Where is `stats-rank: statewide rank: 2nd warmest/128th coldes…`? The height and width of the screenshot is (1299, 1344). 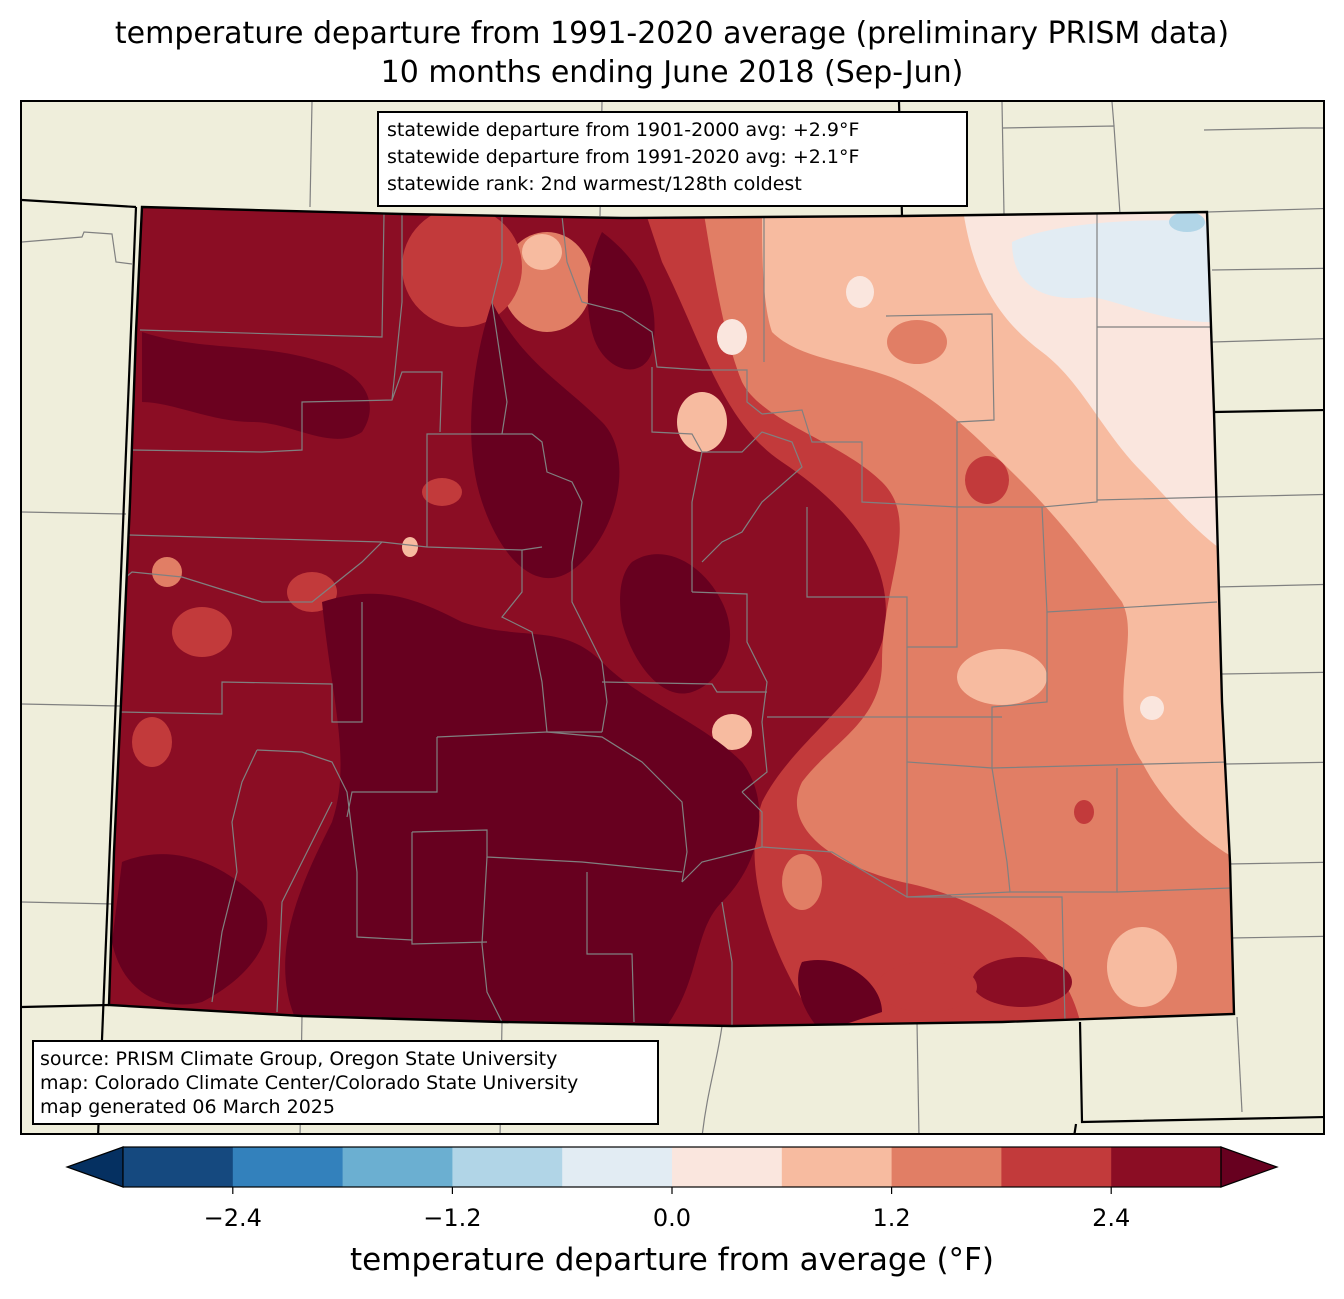 stats-rank: statewide rank: 2nd warmest/128th coldes… is located at coordinates (594, 184).